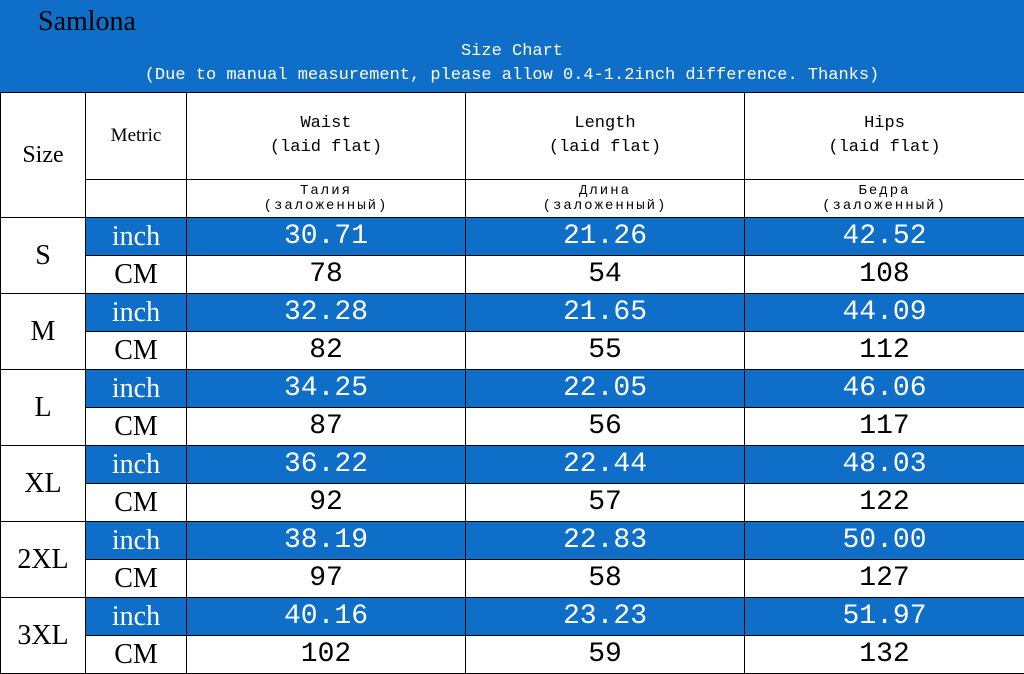  Describe the element at coordinates (605, 541) in the screenshot. I see `inch-value-cell: 22.83` at that location.